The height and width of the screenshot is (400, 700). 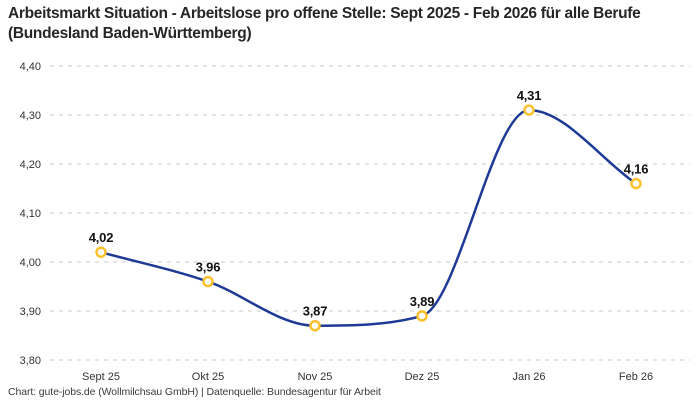 What do you see at coordinates (636, 377) in the screenshot?
I see `x-tick-label: Feb 26` at bounding box center [636, 377].